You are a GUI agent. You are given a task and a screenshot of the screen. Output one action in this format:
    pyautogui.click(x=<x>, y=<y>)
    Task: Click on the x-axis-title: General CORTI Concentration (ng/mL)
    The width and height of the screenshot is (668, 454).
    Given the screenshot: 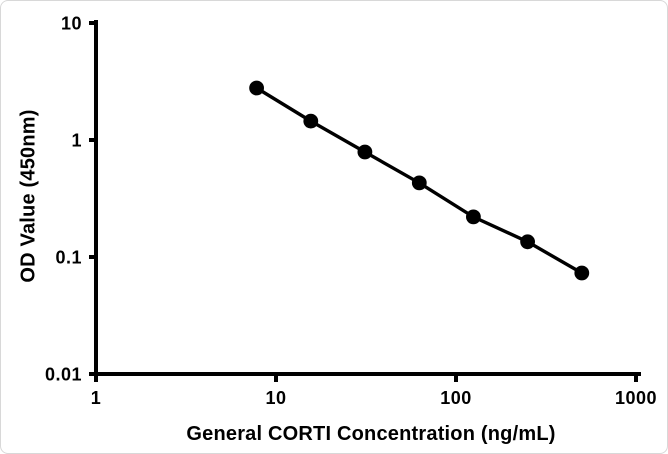 What is the action you would take?
    pyautogui.click(x=371, y=434)
    